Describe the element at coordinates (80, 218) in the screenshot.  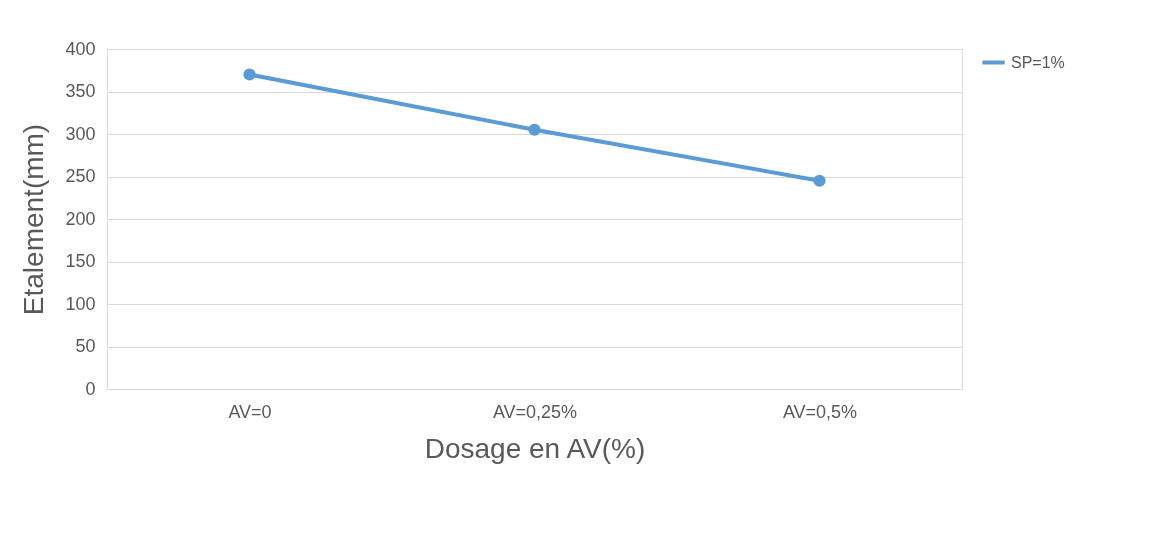
I see `y-tick-label: 200` at that location.